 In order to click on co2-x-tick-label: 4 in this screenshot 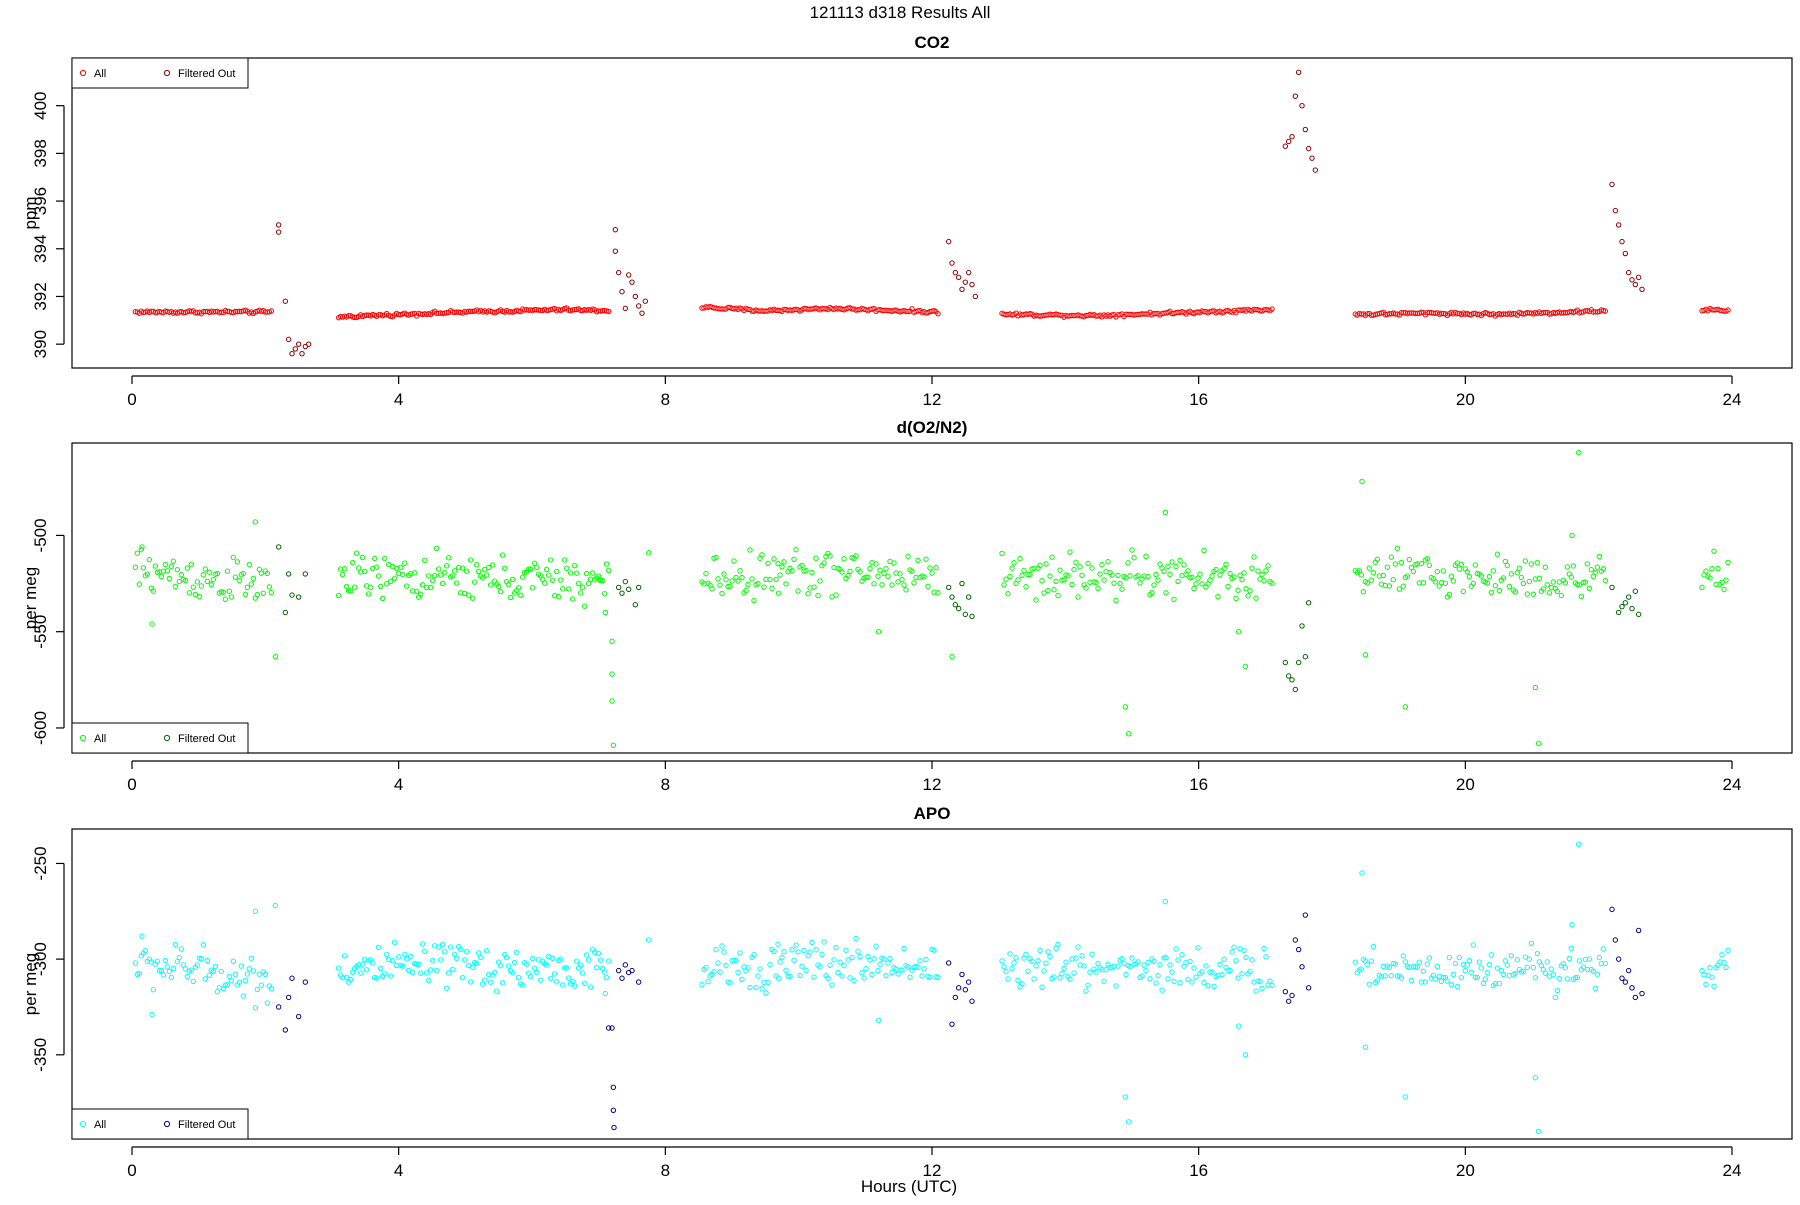, I will do `click(398, 399)`.